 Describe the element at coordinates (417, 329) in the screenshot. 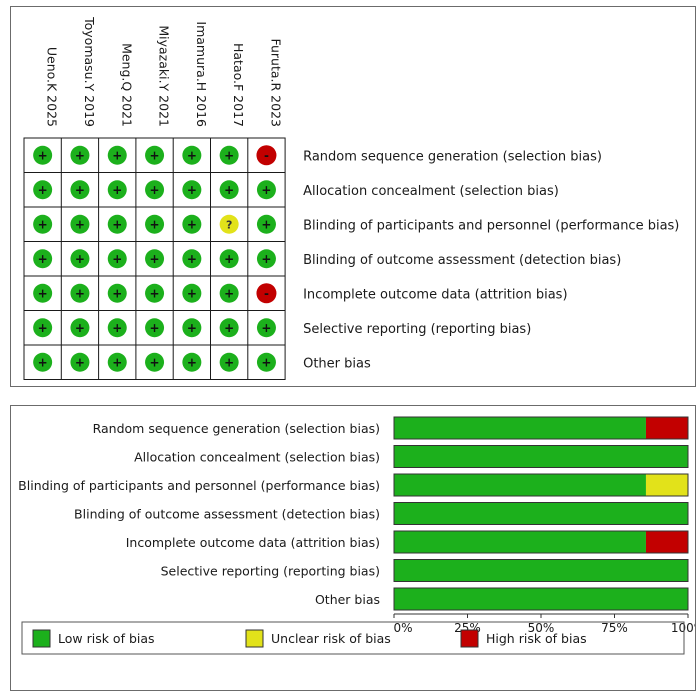

I see `domain-label: Selective reporting (reporting bias)` at that location.